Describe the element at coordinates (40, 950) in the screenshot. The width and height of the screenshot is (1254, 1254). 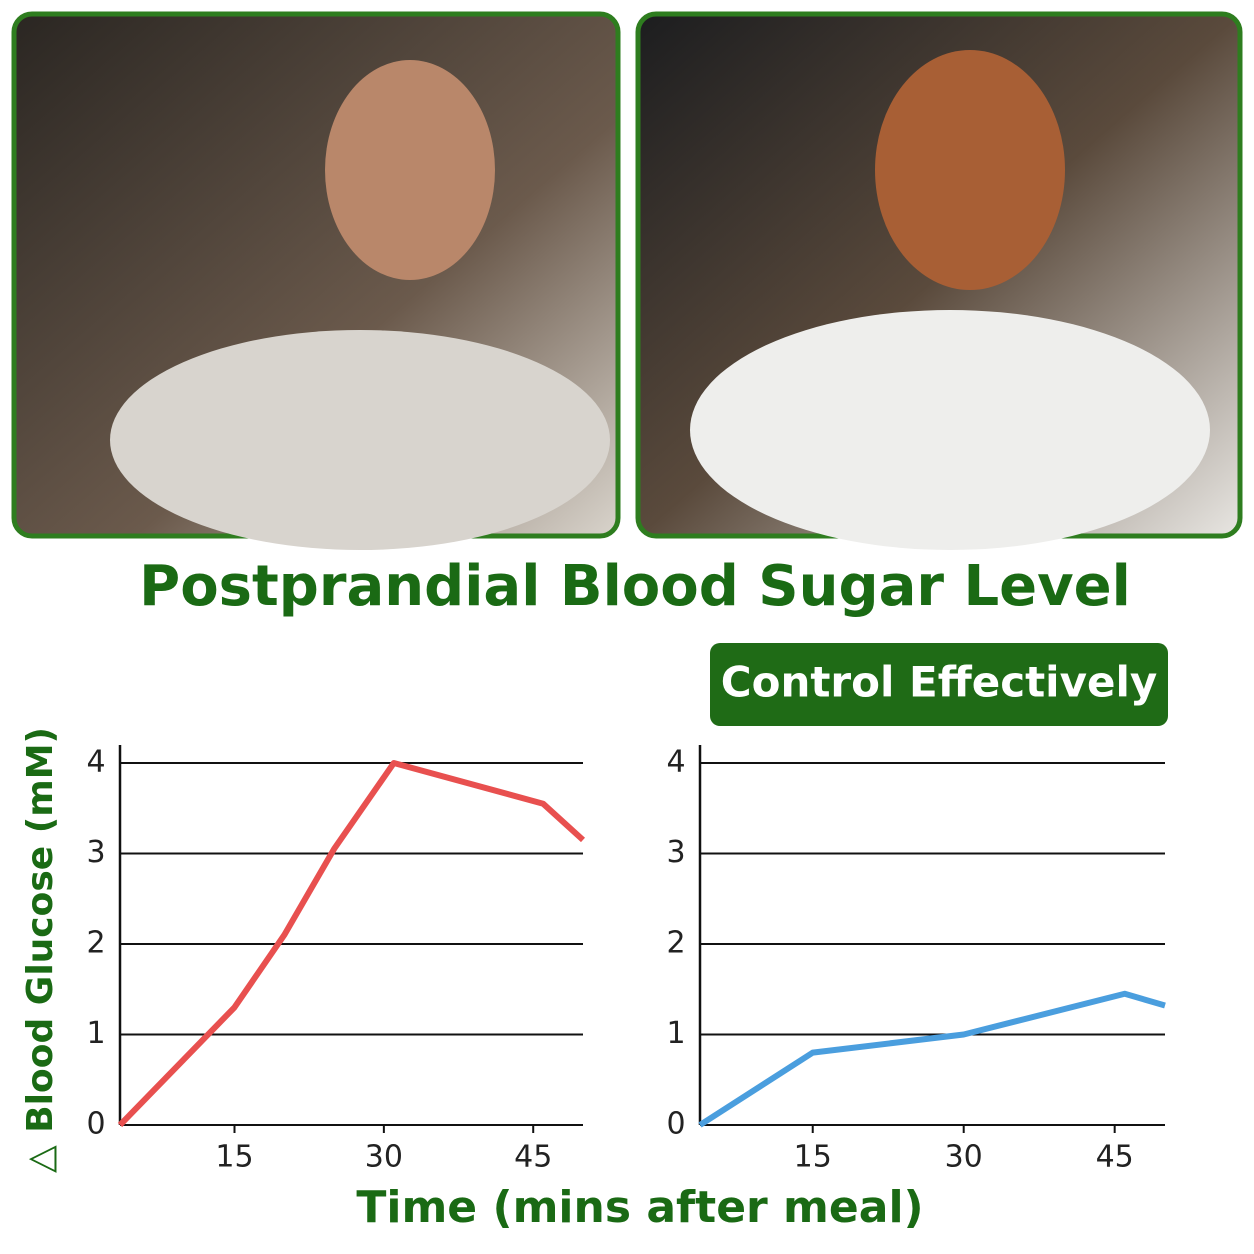
I see `y-axis-label: △ Blood Glucose (mM)` at that location.